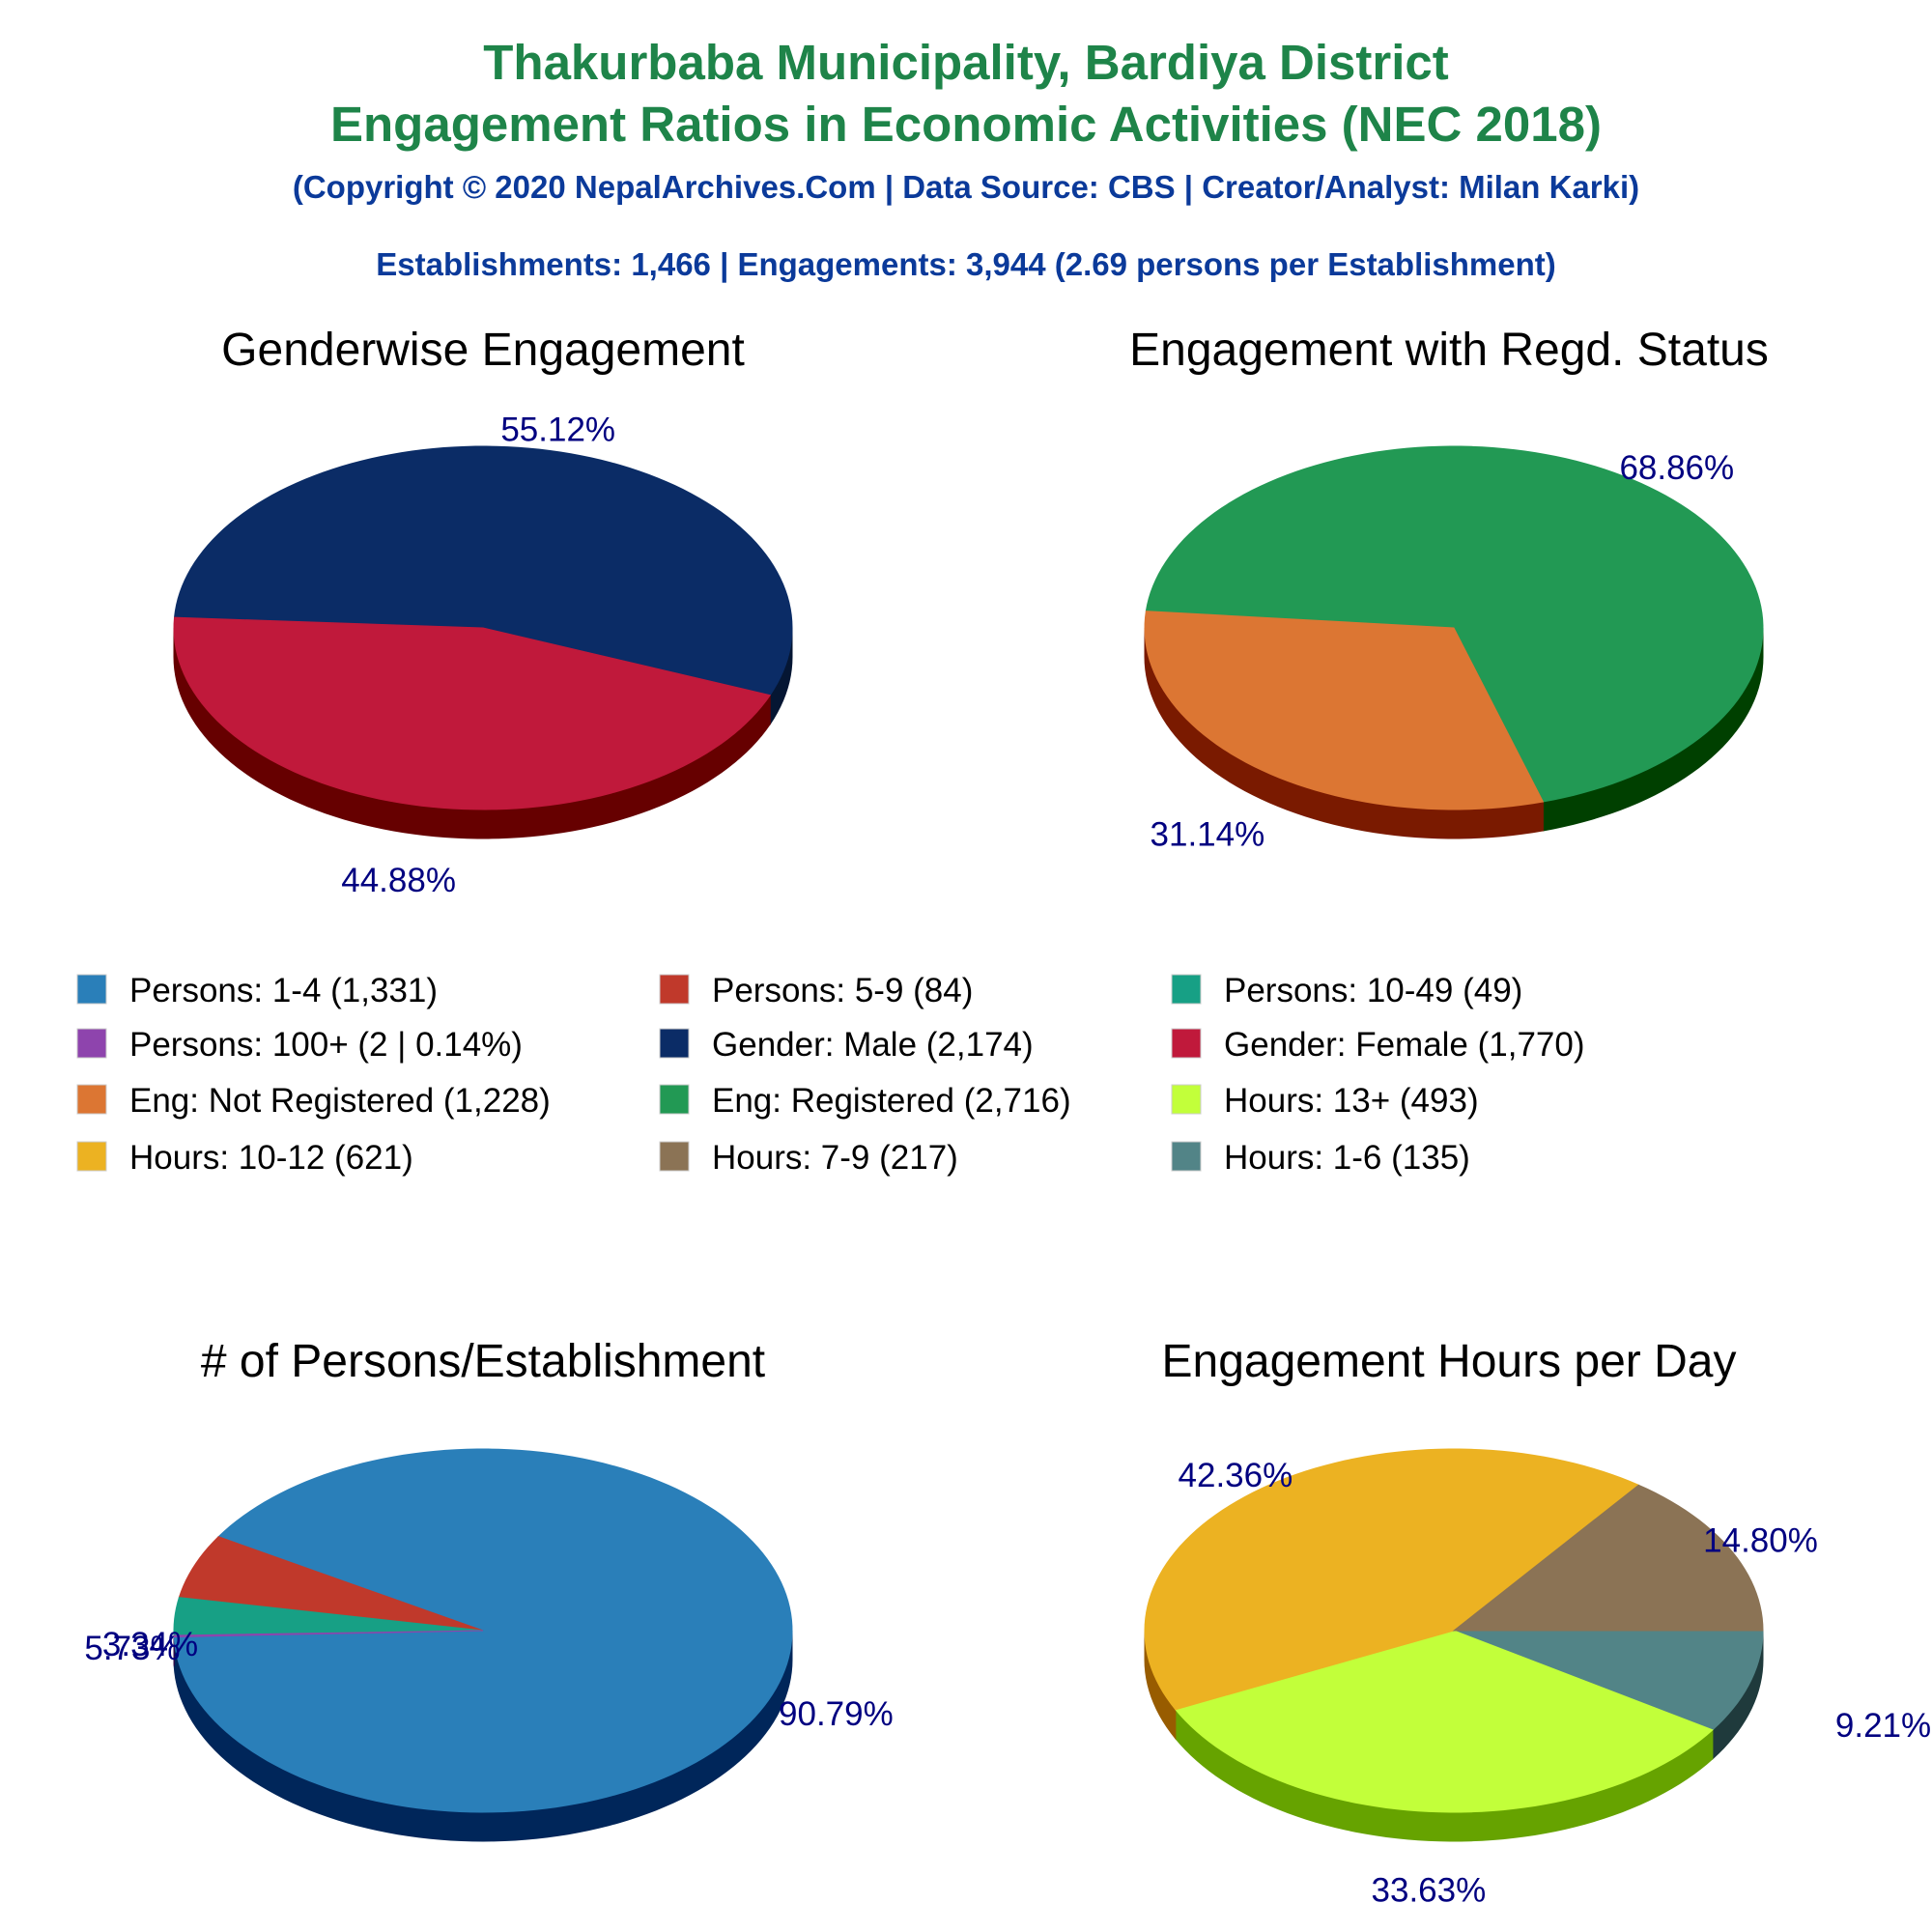 The image size is (1932, 1932). I want to click on chart-title-gender: Genderwise Engagement, so click(483, 350).